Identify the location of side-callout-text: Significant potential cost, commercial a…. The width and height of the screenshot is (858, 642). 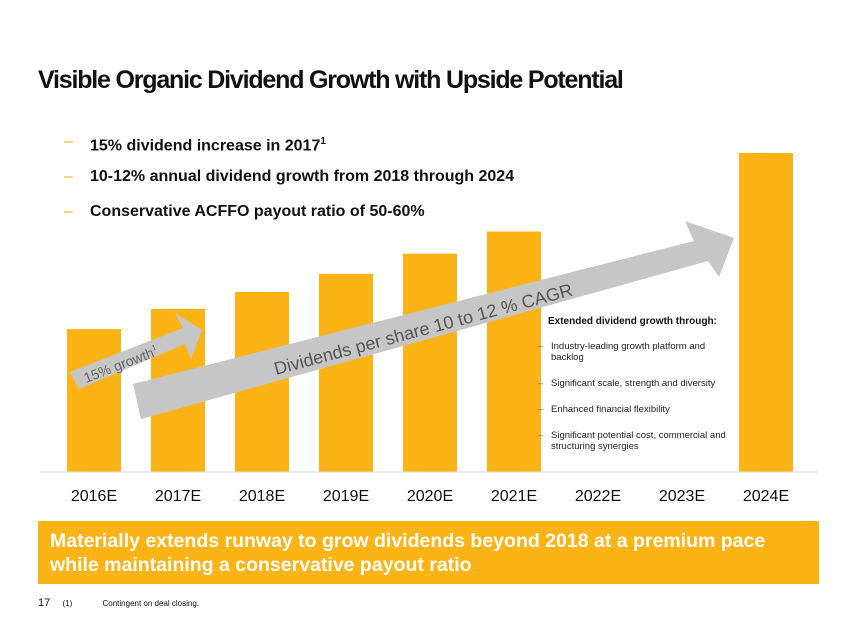
(638, 441).